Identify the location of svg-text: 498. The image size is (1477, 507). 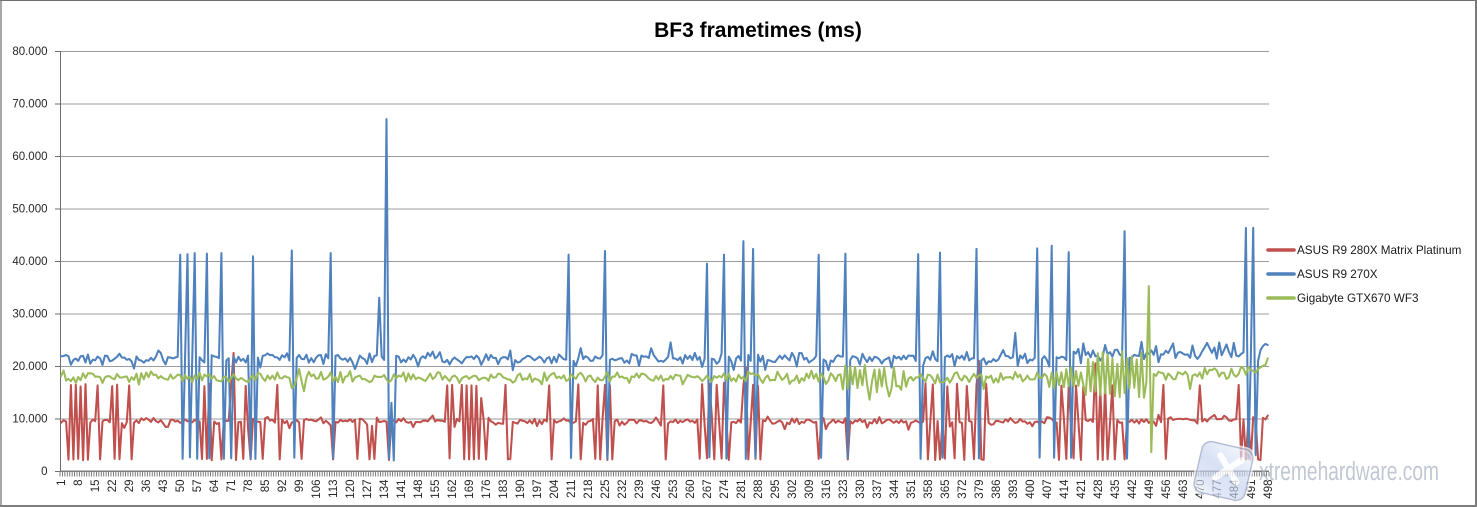
(1269, 489).